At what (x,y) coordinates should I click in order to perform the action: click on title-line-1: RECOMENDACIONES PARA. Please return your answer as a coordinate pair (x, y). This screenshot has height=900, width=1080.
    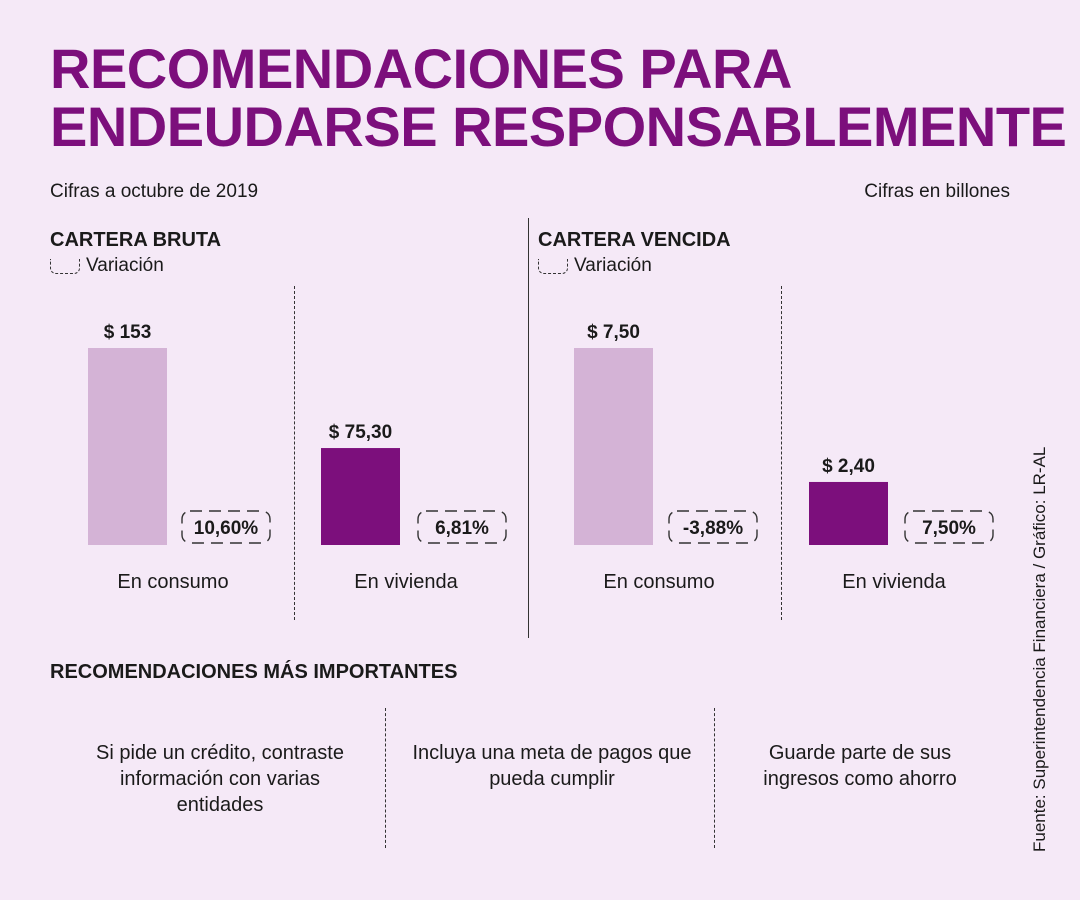
    Looking at the image, I should click on (421, 68).